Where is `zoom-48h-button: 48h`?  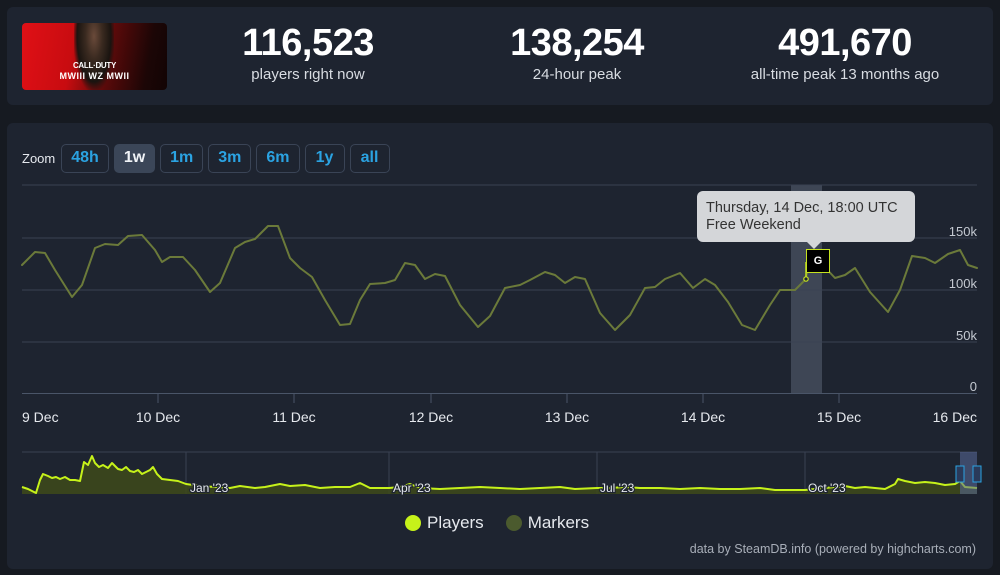
zoom-48h-button: 48h is located at coordinates (85, 158).